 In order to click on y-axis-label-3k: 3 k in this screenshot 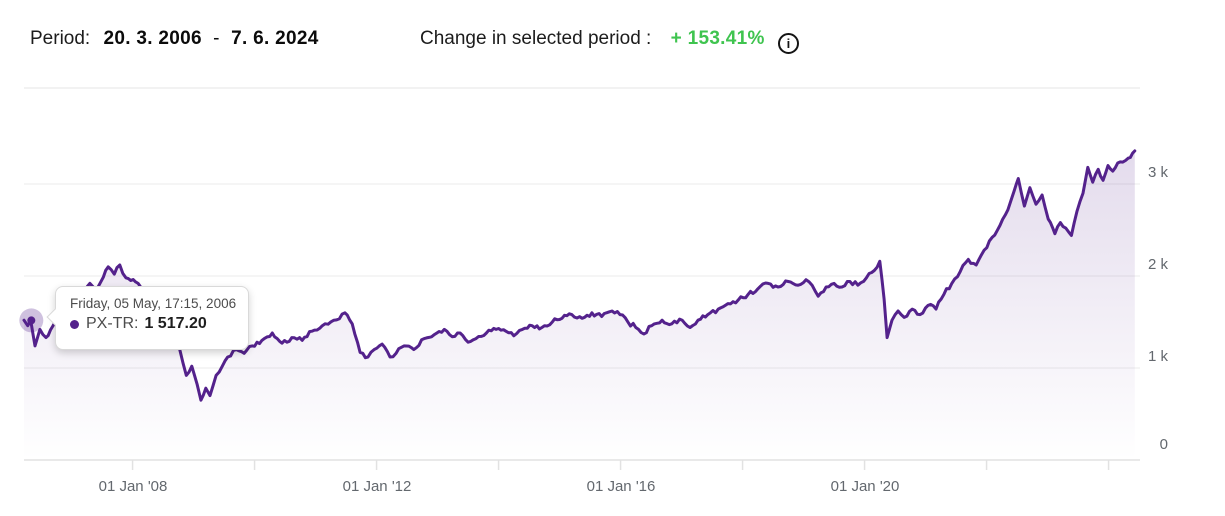, I will do `click(1157, 172)`.